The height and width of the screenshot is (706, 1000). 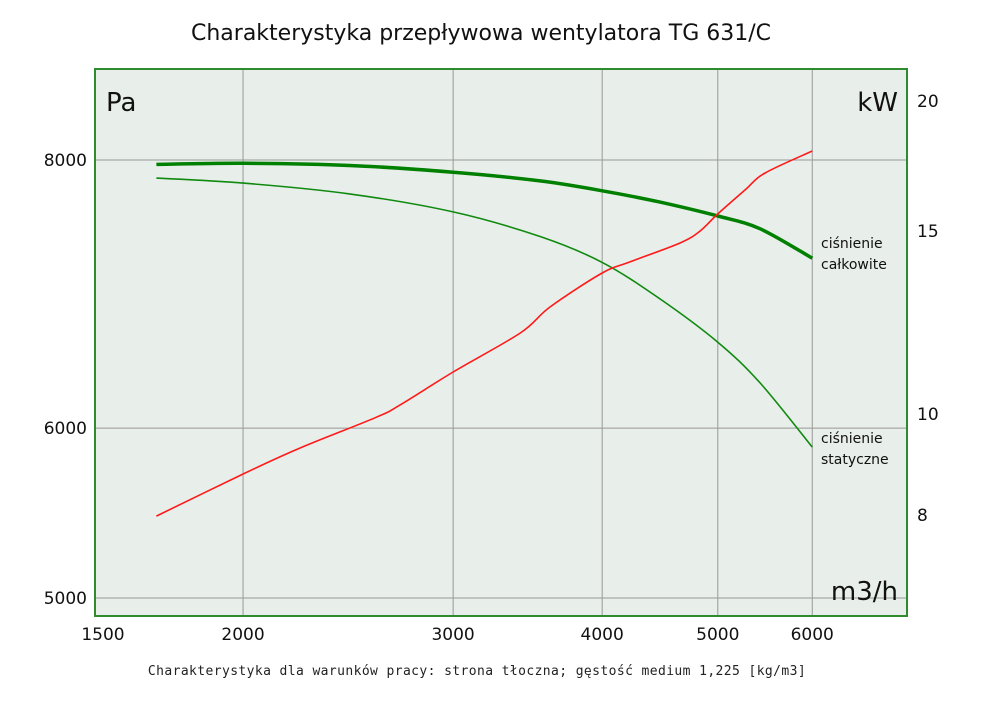 I want to click on right-axis-unit-label: kW, so click(x=877, y=103).